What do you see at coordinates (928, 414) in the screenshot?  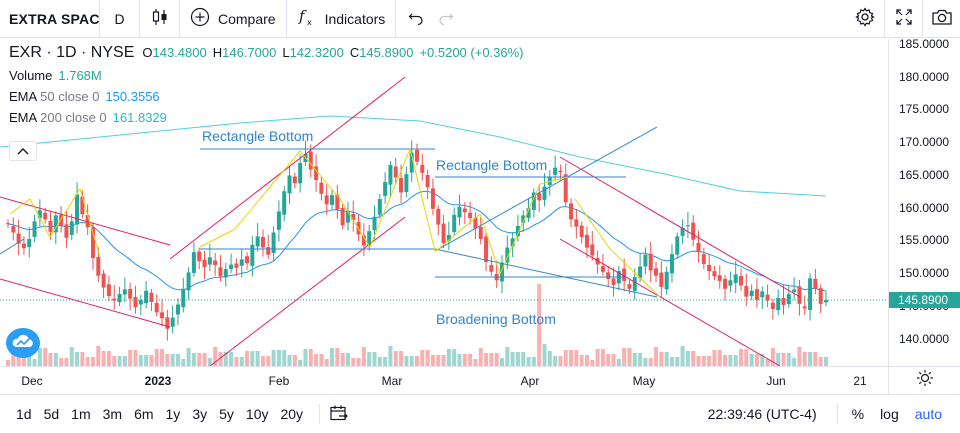 I see `auto-toggle: auto` at bounding box center [928, 414].